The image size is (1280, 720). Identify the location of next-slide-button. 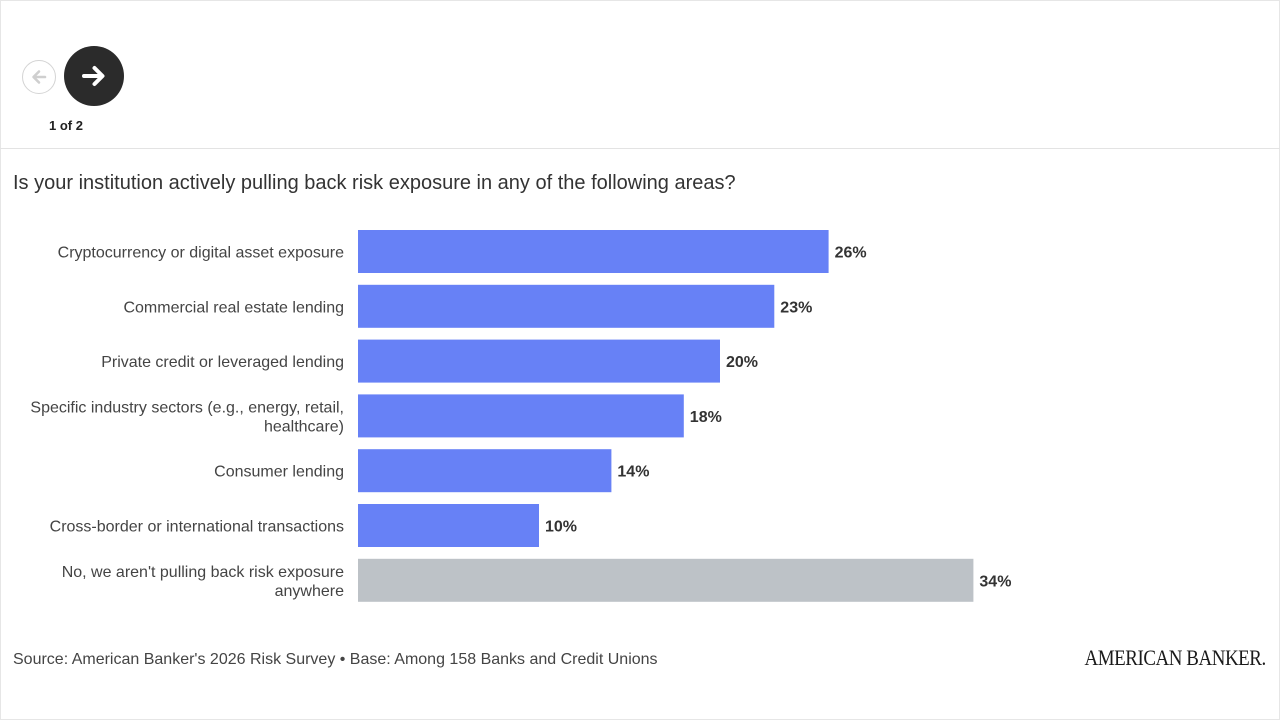
(94, 76).